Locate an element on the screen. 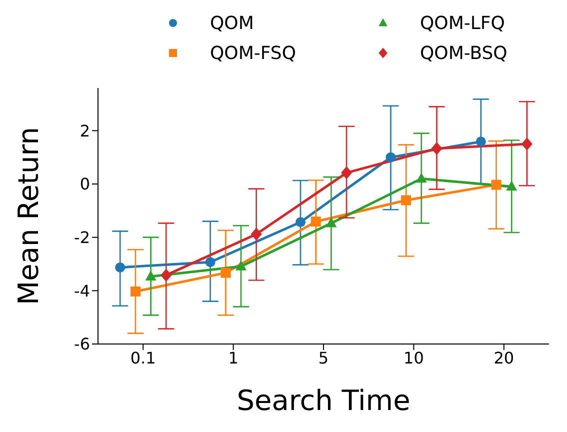 The height and width of the screenshot is (432, 567). legend-label: QOM-LFQ is located at coordinates (462, 23).